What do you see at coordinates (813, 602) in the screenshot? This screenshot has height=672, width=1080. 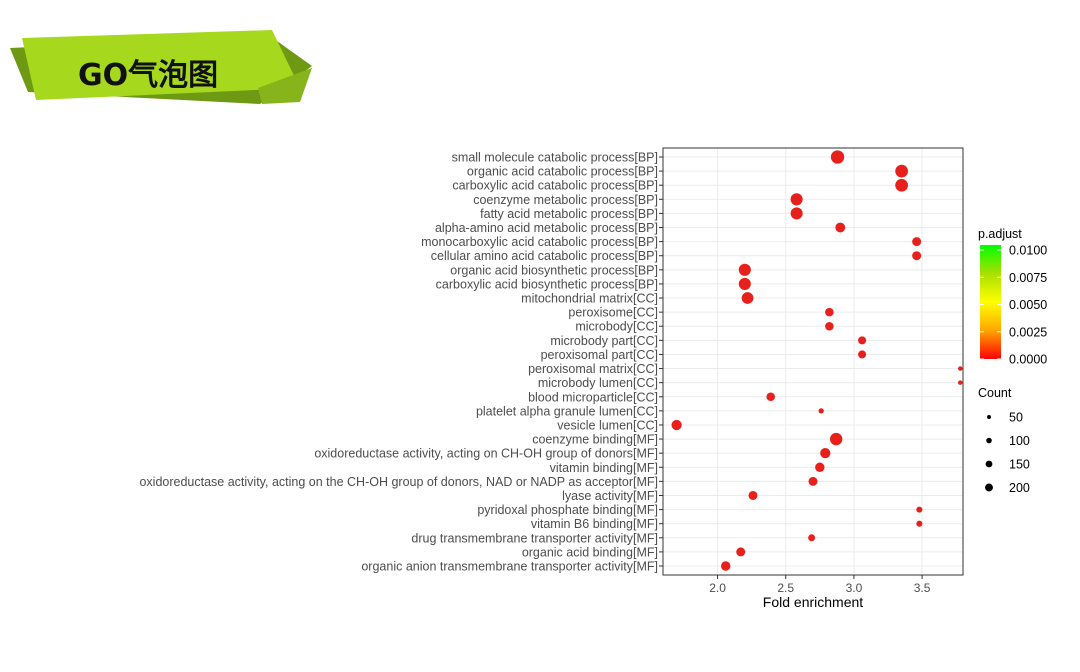 I see `x-axis-title: Fold enrichment` at bounding box center [813, 602].